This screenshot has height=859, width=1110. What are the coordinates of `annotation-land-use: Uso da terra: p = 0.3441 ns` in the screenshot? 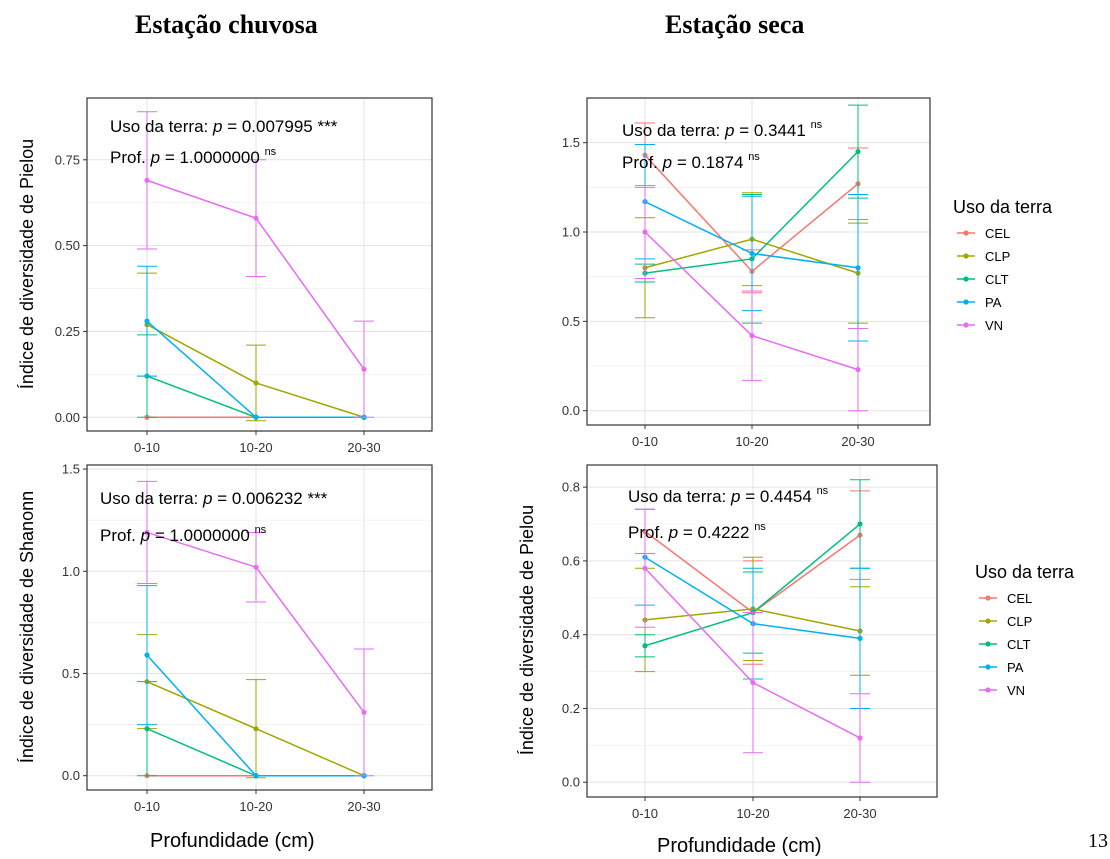 It's located at (722, 129).